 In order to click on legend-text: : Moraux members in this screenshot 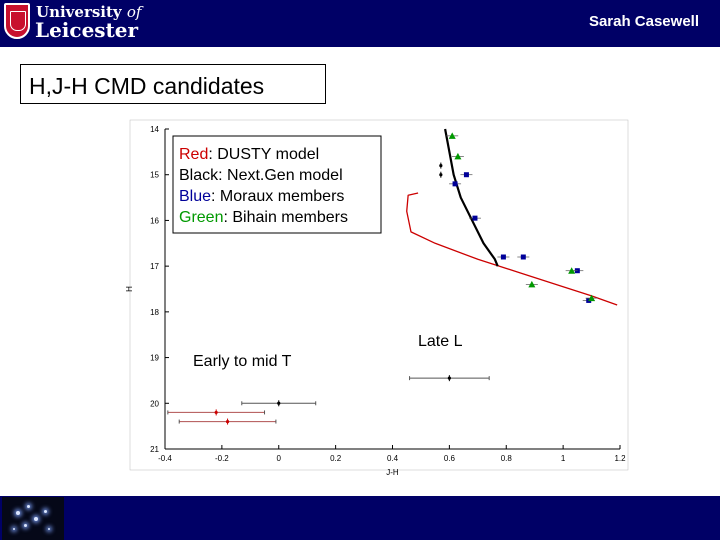, I will do `click(277, 196)`.